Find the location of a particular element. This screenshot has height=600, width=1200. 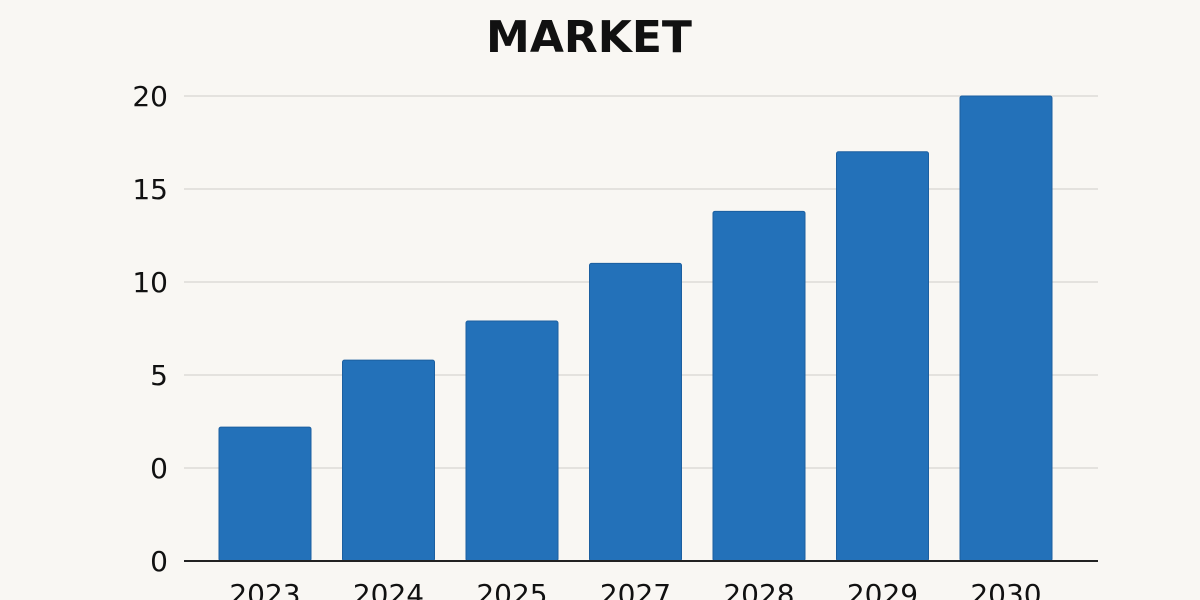

y-tick-label: 20 is located at coordinates (150, 96).